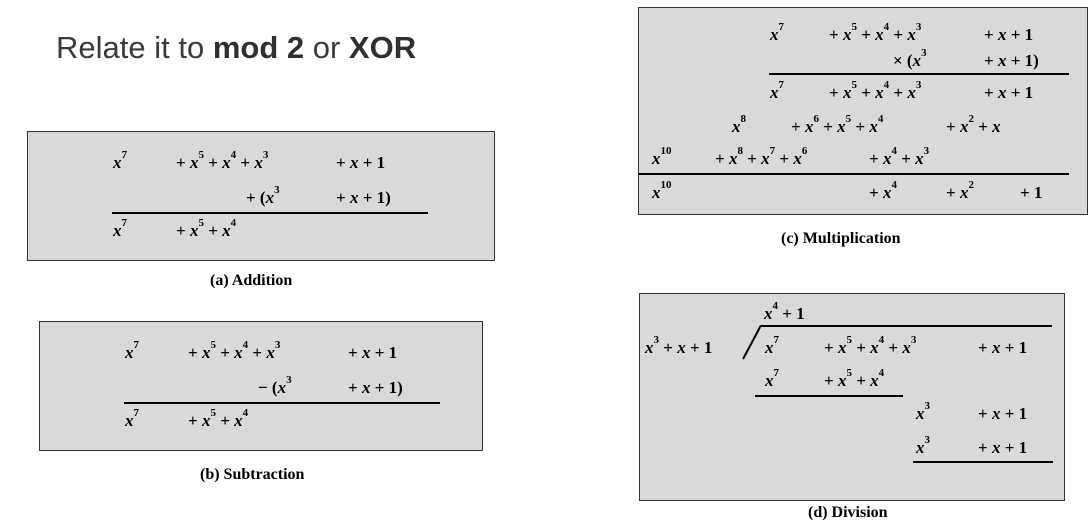 The width and height of the screenshot is (1091, 522). Describe the element at coordinates (251, 280) in the screenshot. I see `addition-caption: (a) Addition` at that location.